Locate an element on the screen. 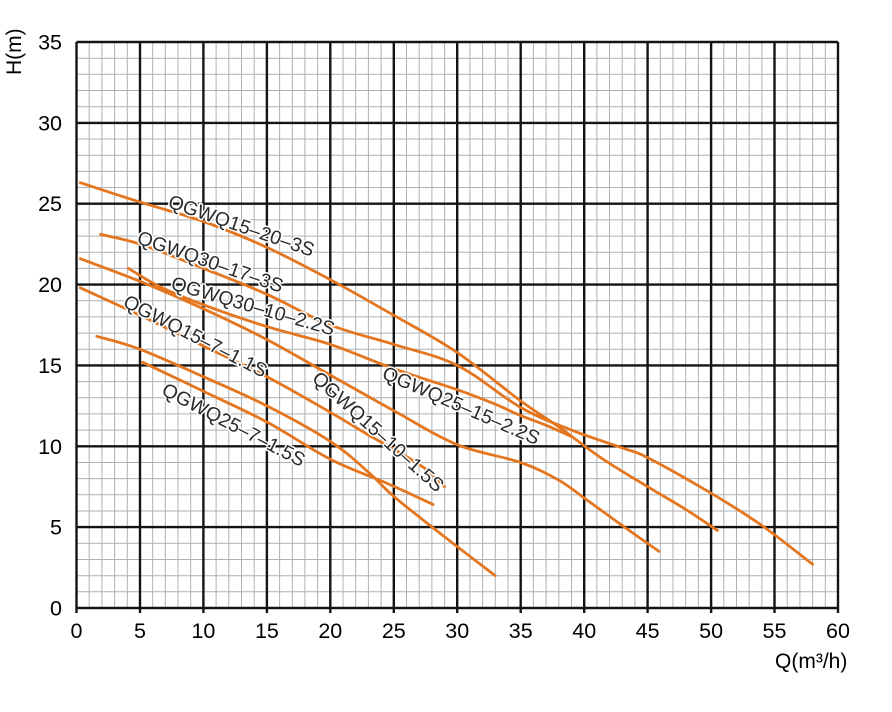 This screenshot has height=712, width=892. svg-text: 45 is located at coordinates (648, 631).